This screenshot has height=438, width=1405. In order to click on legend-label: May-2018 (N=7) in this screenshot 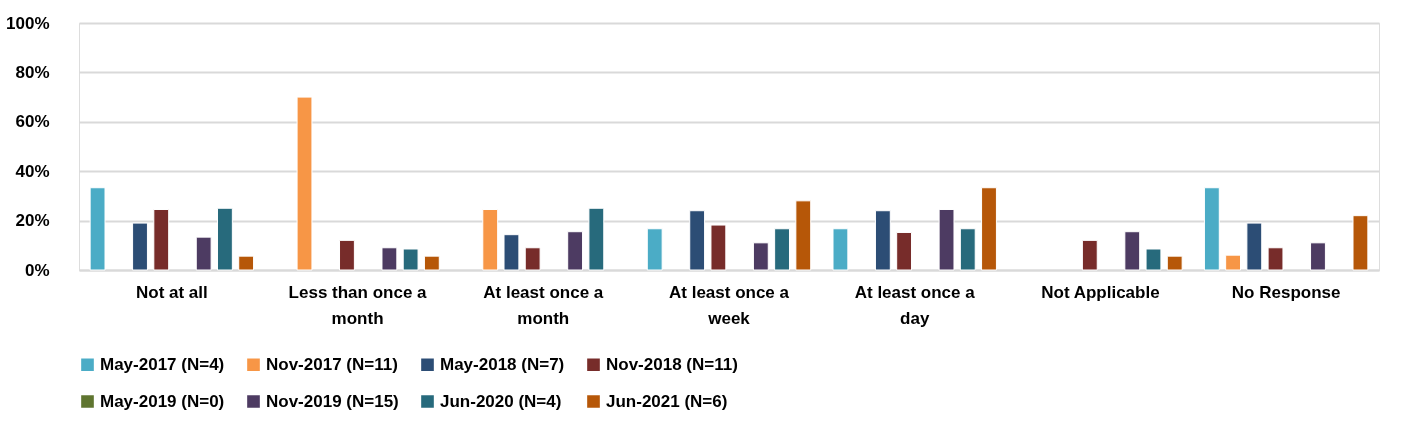, I will do `click(502, 364)`.